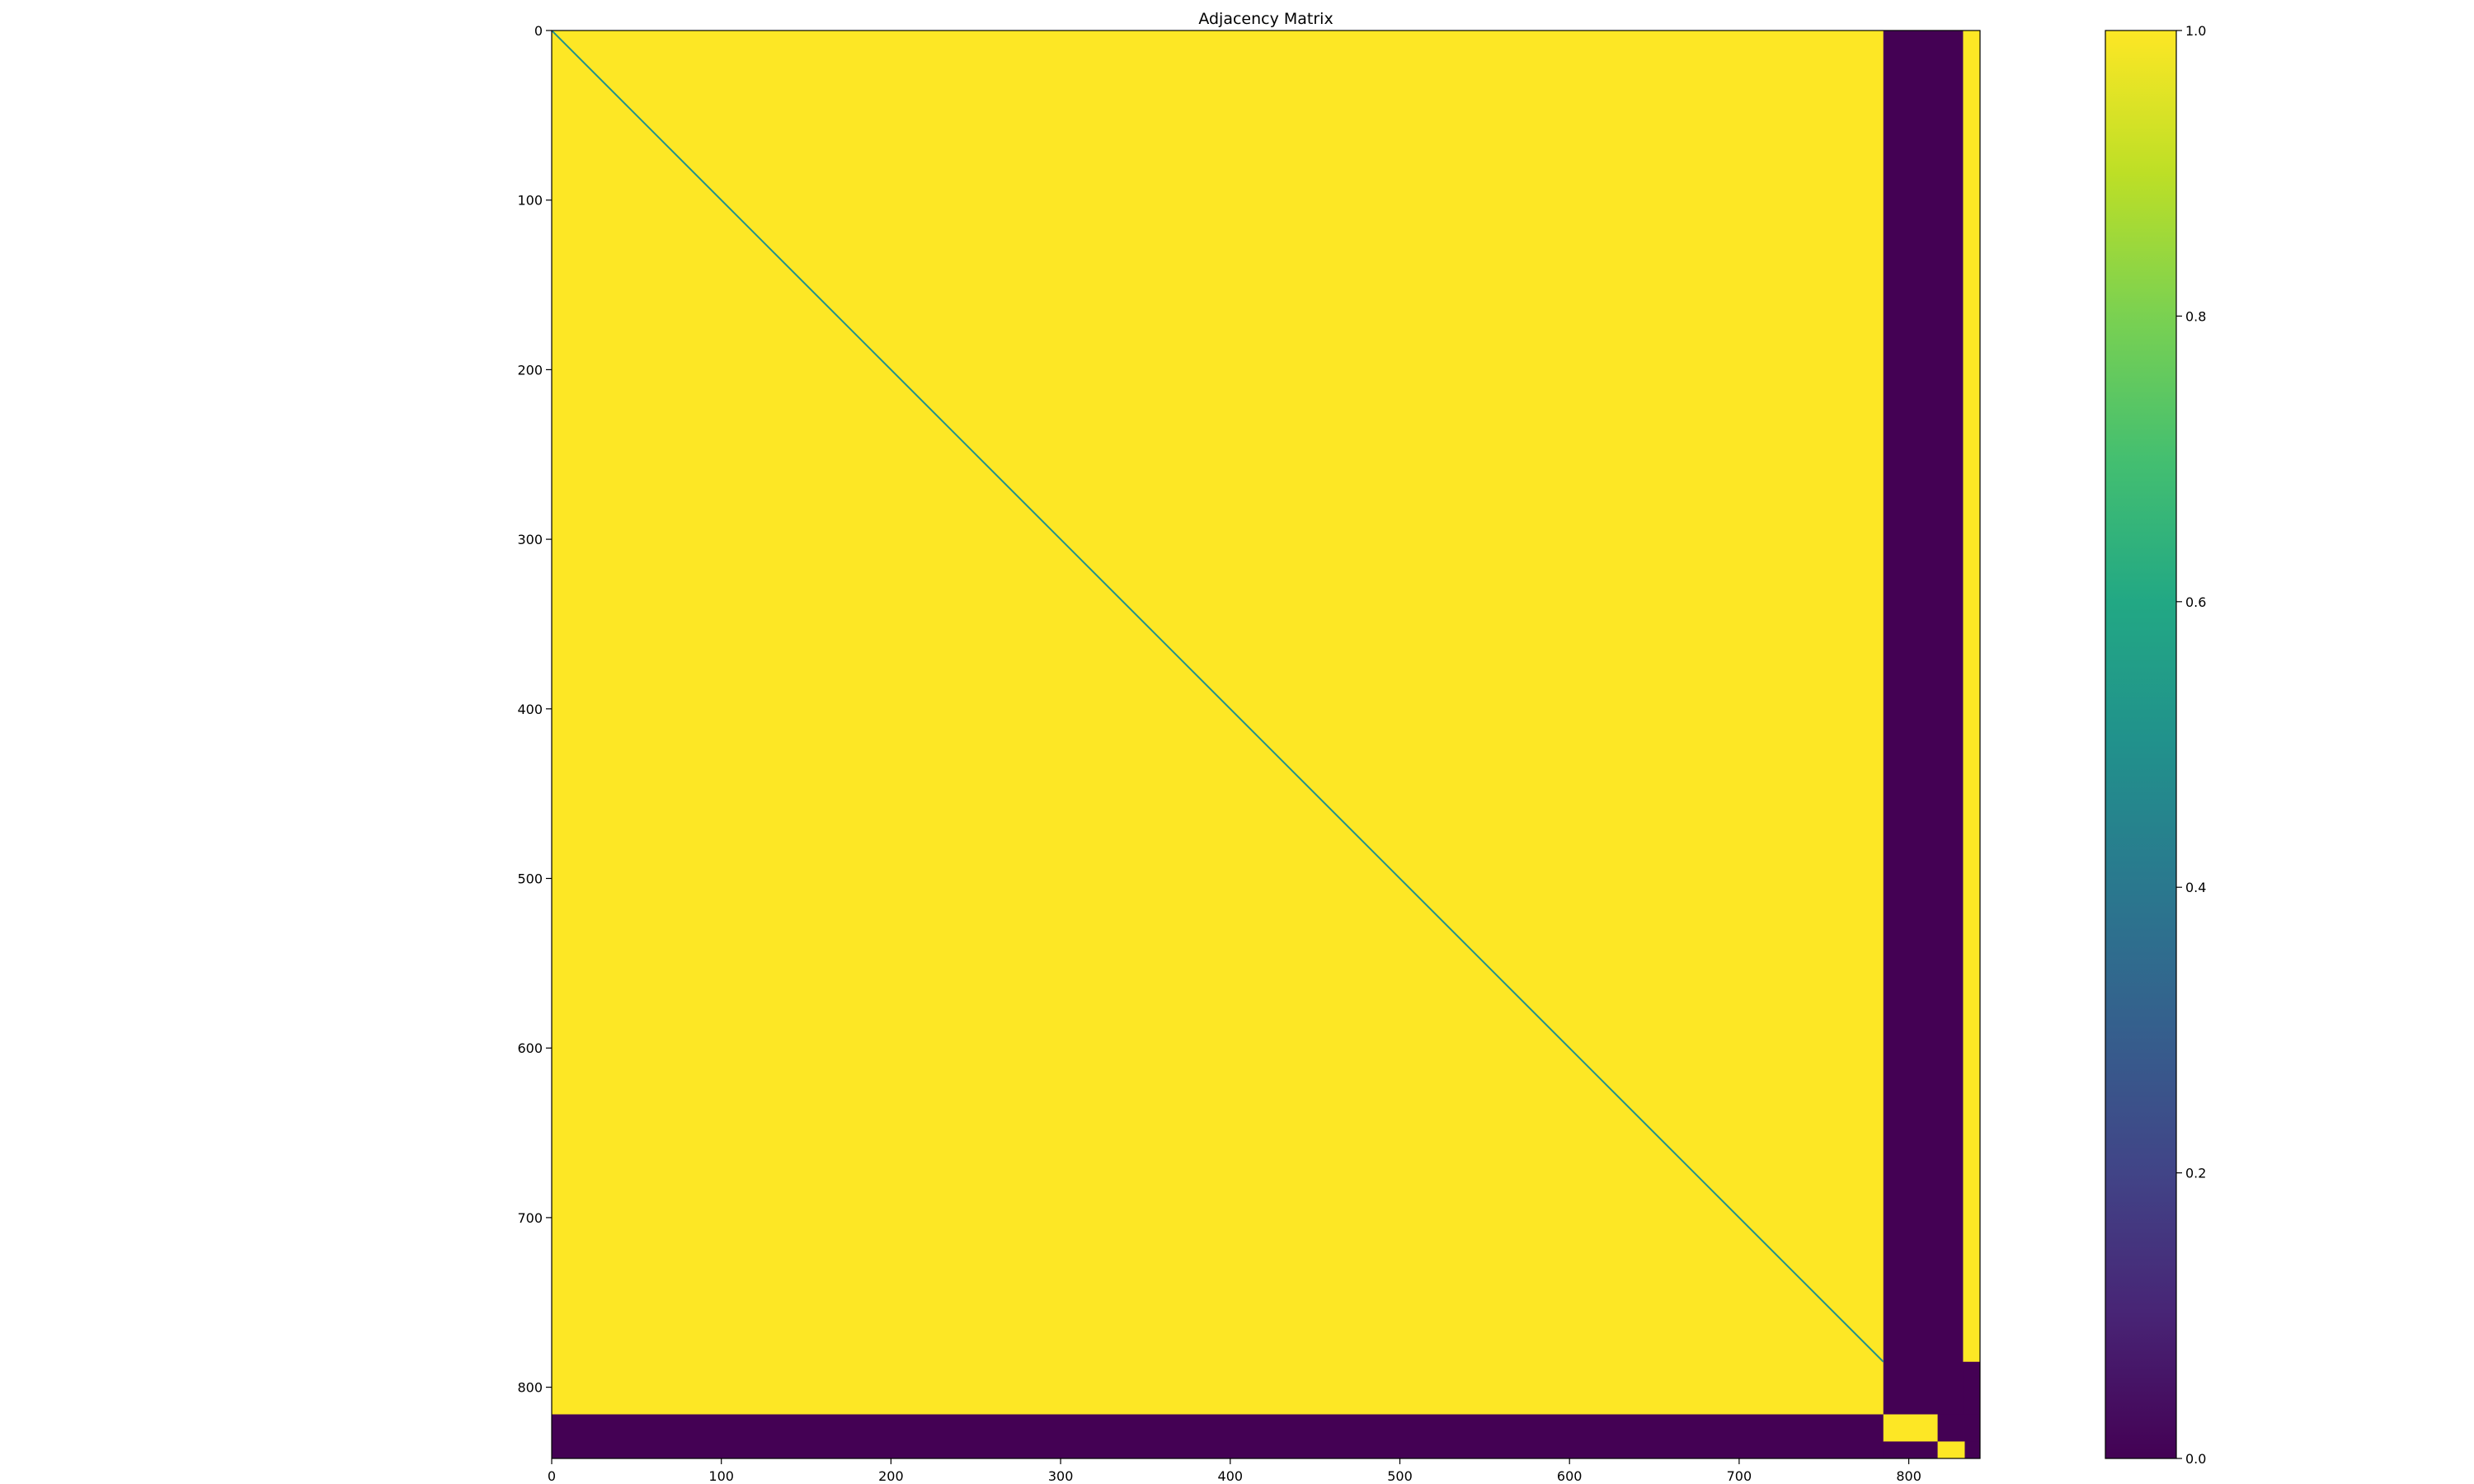 Image resolution: width=2474 pixels, height=1484 pixels. I want to click on y-axis-ticks: 0 100 200 300 400 500 600 700 800, so click(534, 709).